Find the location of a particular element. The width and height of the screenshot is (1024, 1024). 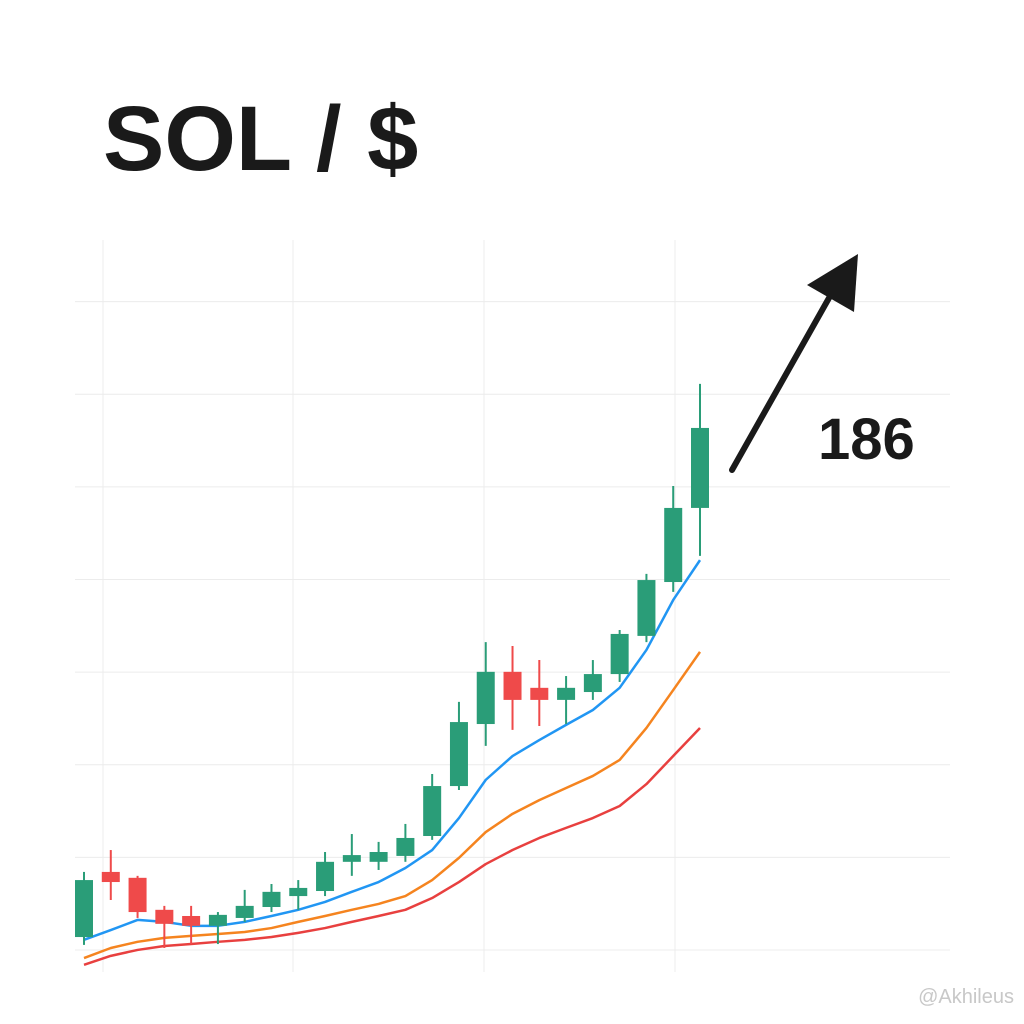

price-annotation: 186 is located at coordinates (866, 439).